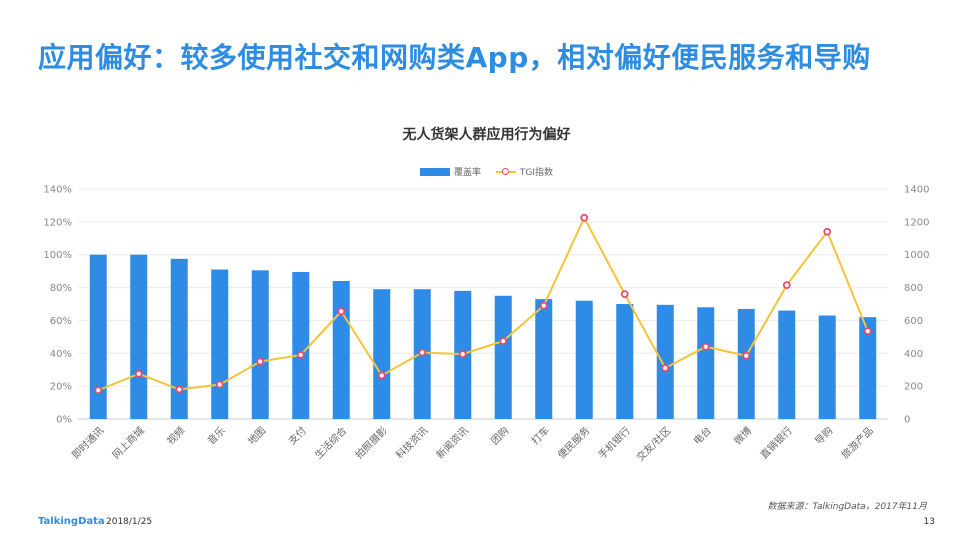 This screenshot has height=547, width=973. I want to click on left-axis: 0% 20% 40% 60% 80% 100% 120% 140%, so click(57, 305).